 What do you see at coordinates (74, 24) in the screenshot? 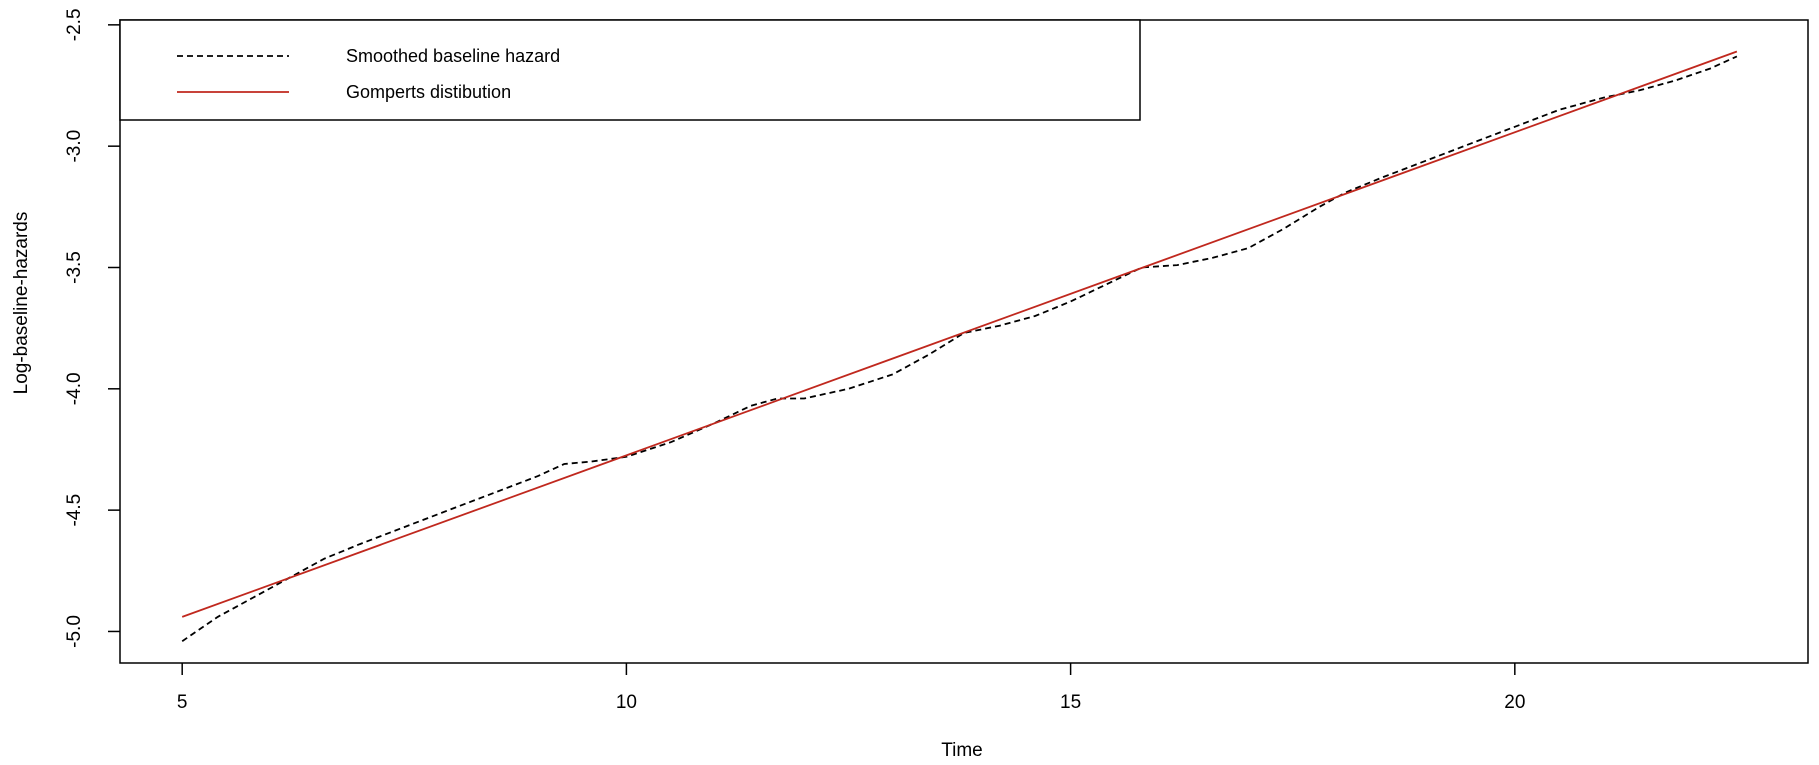
I see `y-tick-label: -2.5` at bounding box center [74, 24].